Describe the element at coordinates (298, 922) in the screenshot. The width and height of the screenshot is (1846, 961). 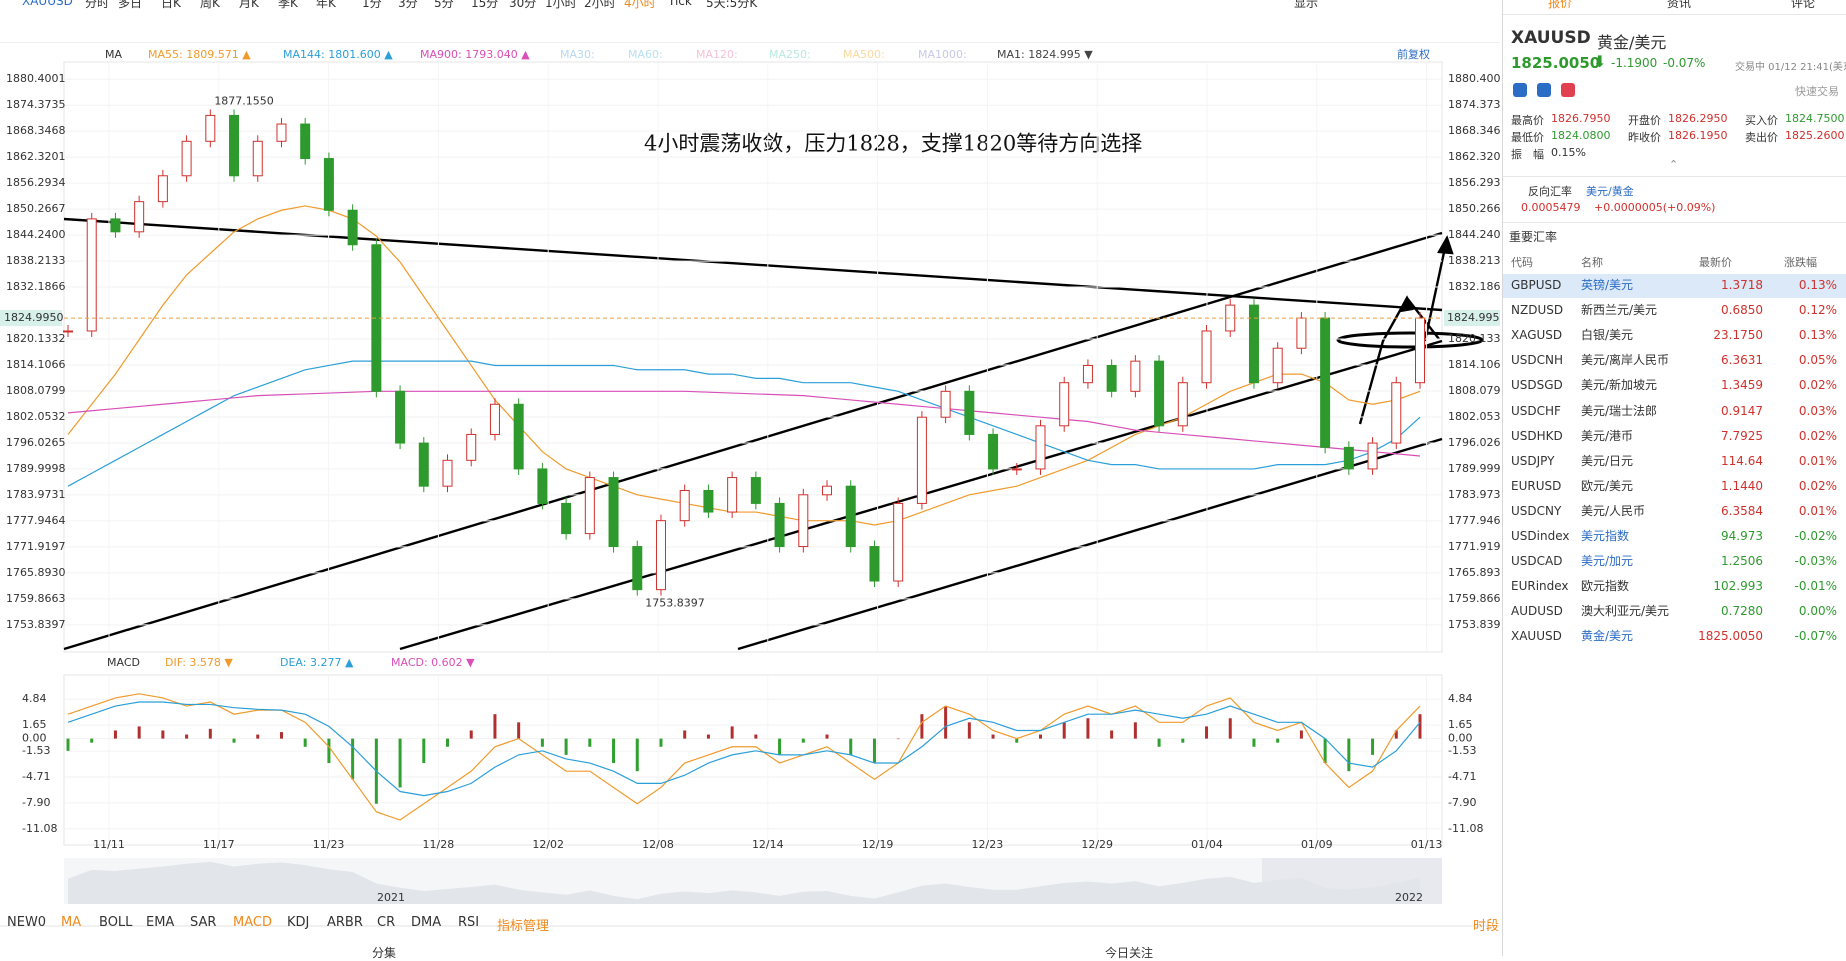
I see `indicator-tab: KDJ` at that location.